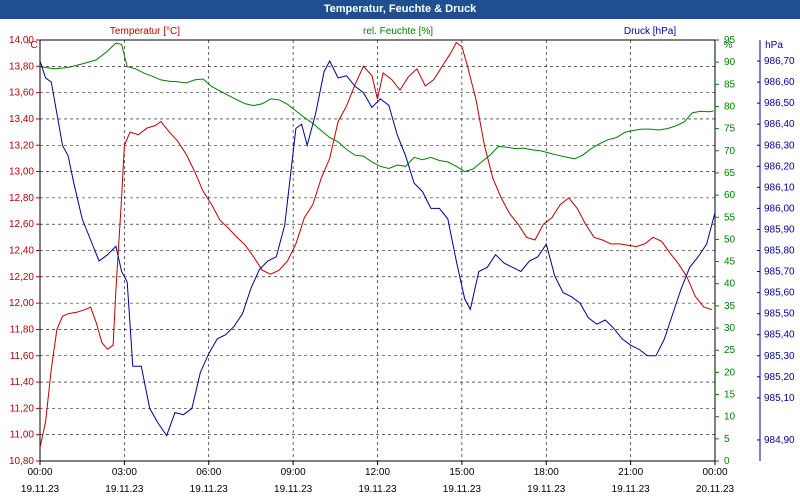 Image resolution: width=800 pixels, height=500 pixels. I want to click on pressure-tick-label: 986,70, so click(779, 61).